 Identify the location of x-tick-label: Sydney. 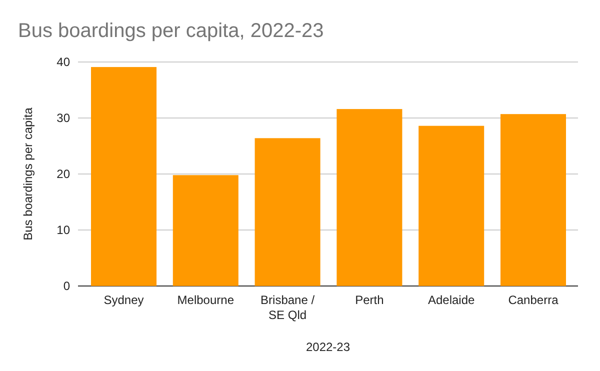
(124, 300).